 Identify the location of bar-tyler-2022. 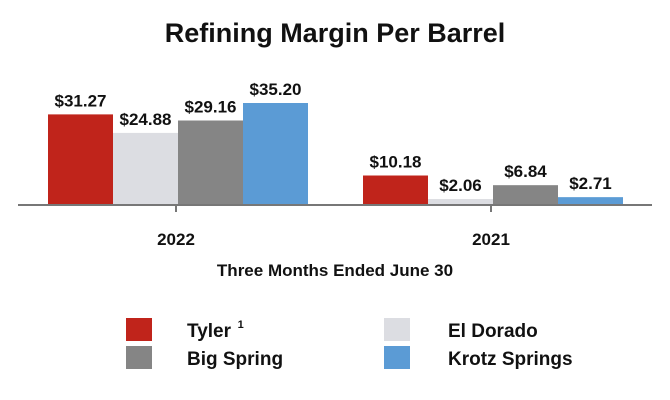
(80, 159).